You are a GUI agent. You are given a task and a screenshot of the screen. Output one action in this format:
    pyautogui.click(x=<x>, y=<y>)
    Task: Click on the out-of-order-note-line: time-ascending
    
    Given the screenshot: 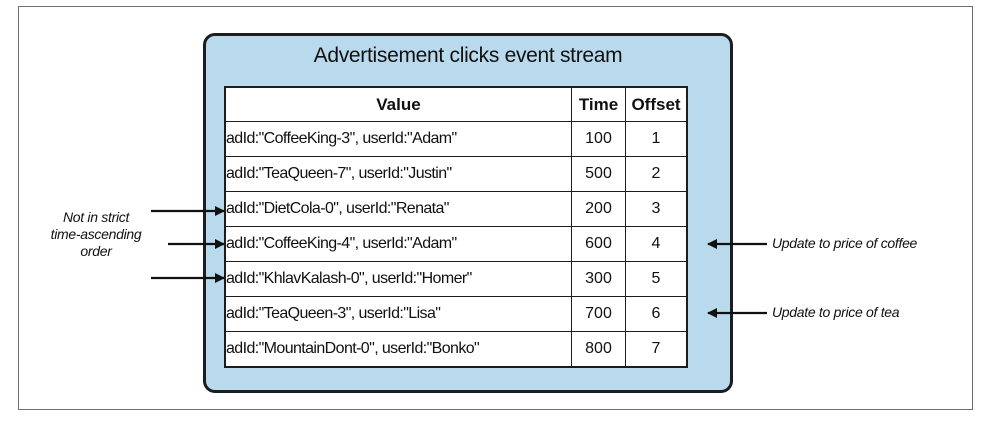 What is the action you would take?
    pyautogui.click(x=96, y=234)
    